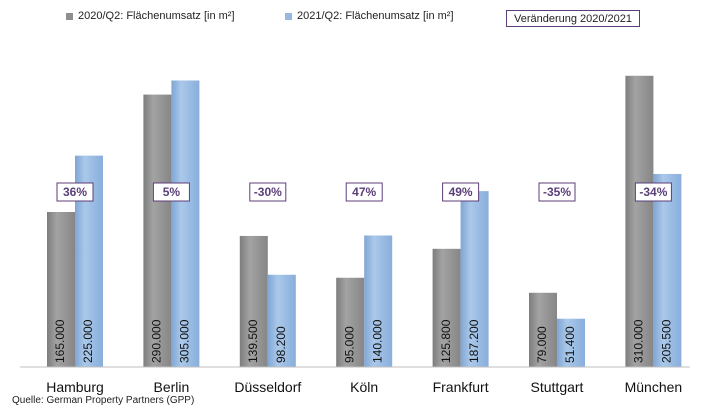 This screenshot has width=710, height=413. Describe the element at coordinates (639, 341) in the screenshot. I see `value-label-2020-mu-nchen: 310.000` at that location.